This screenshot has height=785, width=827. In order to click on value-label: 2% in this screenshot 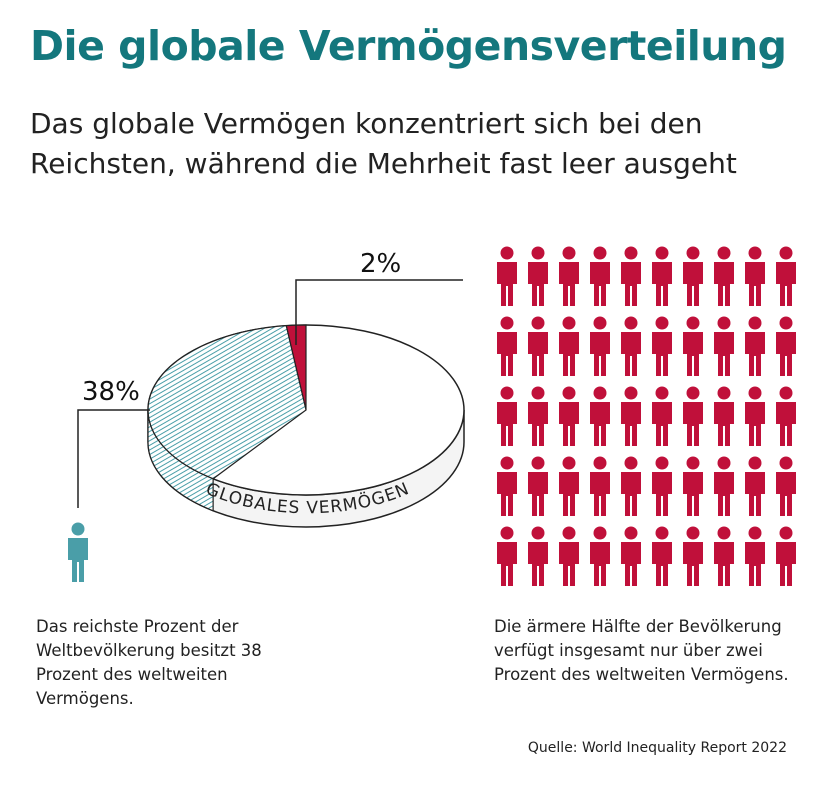, I will do `click(380, 264)`.